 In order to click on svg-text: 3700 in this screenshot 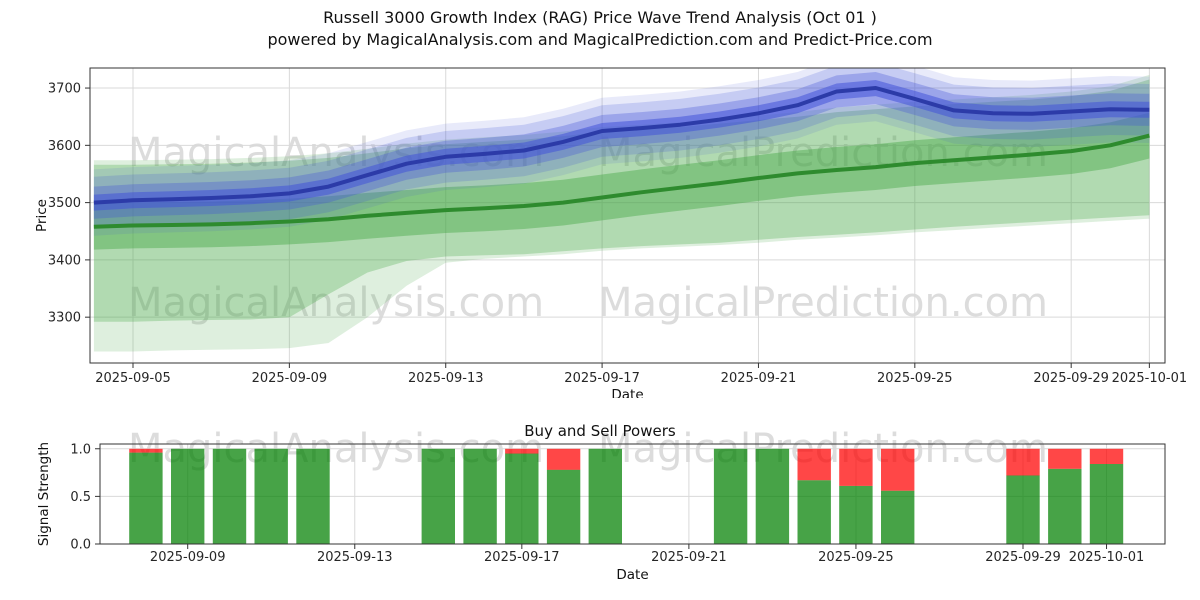, I will do `click(64, 89)`.